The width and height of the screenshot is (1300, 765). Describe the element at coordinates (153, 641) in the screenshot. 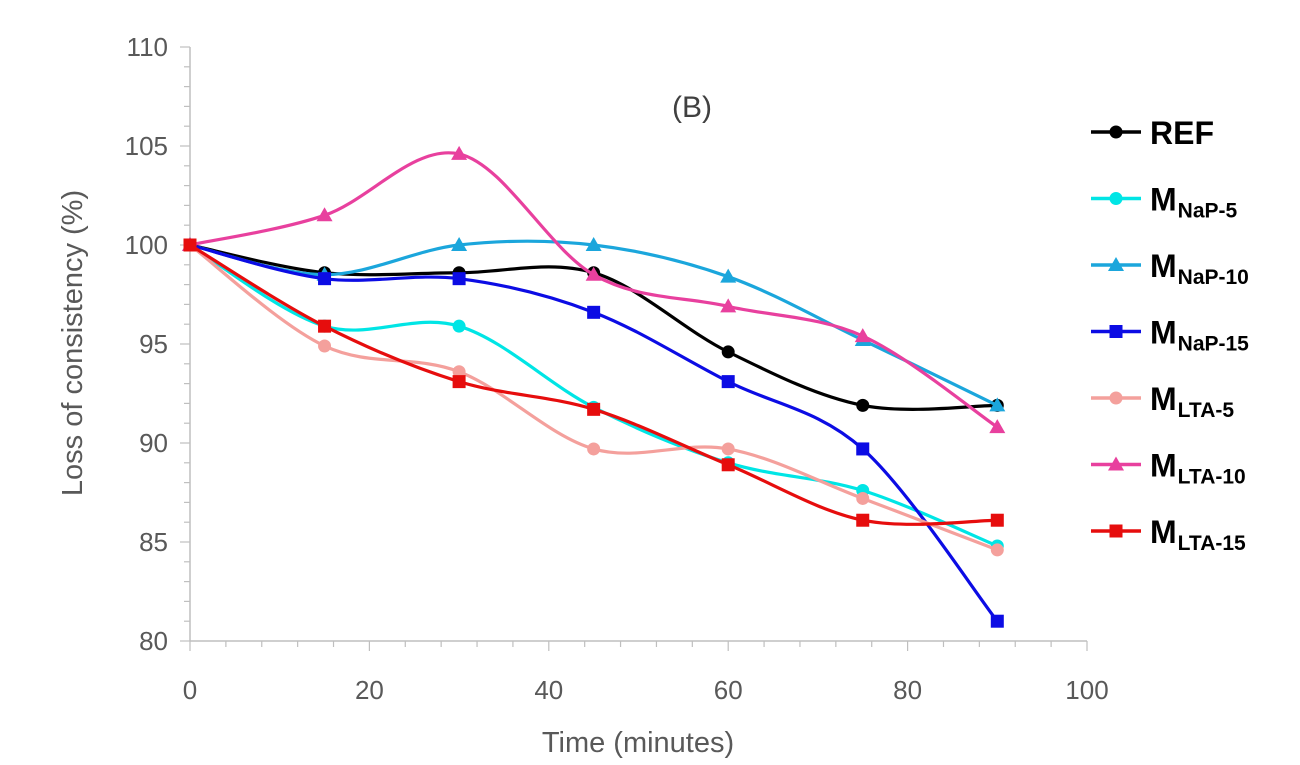

I see `y-tick-label: 80` at that location.